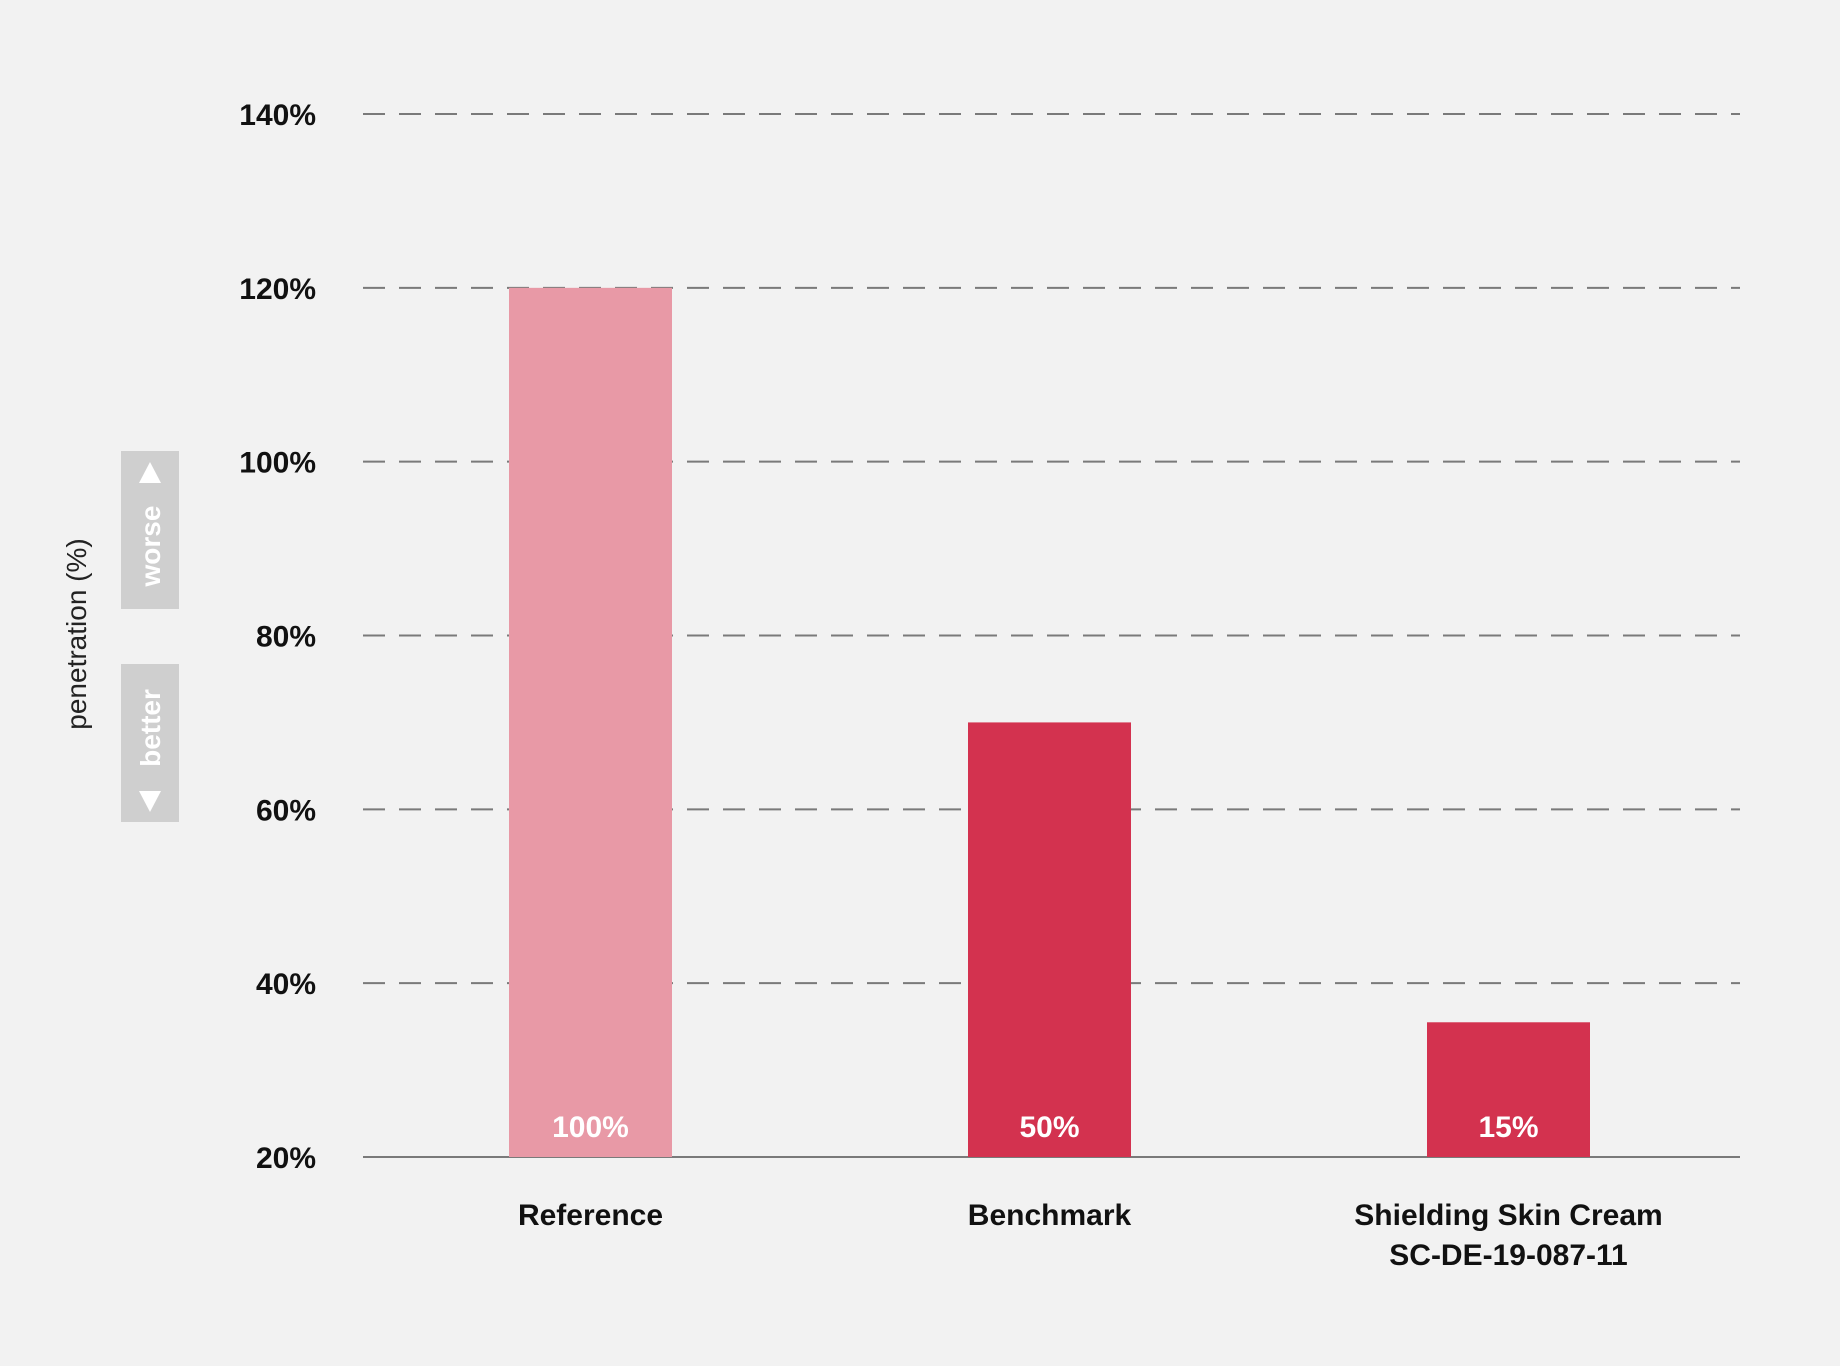 This screenshot has height=1366, width=1840. Describe the element at coordinates (286, 810) in the screenshot. I see `y-tick-label: 60%` at that location.